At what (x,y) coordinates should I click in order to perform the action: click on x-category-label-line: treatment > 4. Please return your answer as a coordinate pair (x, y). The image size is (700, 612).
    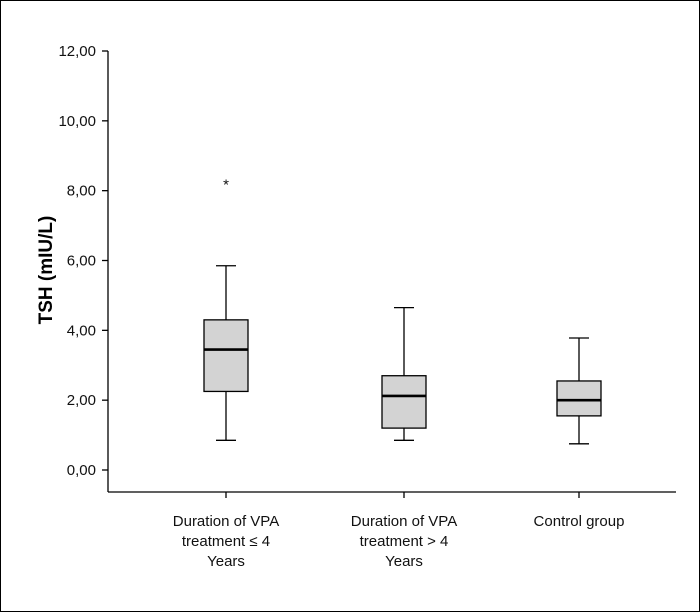
    Looking at the image, I should click on (404, 541).